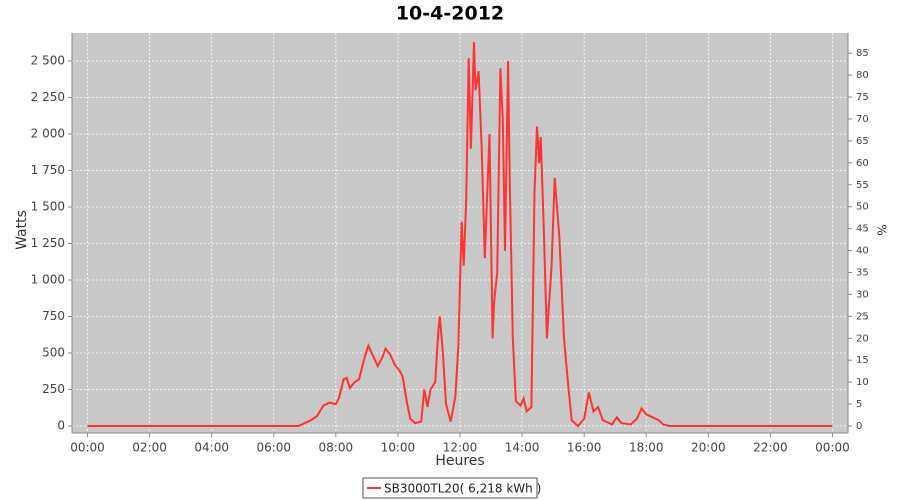 This screenshot has height=500, width=900. Describe the element at coordinates (862, 185) in the screenshot. I see `y2-tick-label: 55` at that location.